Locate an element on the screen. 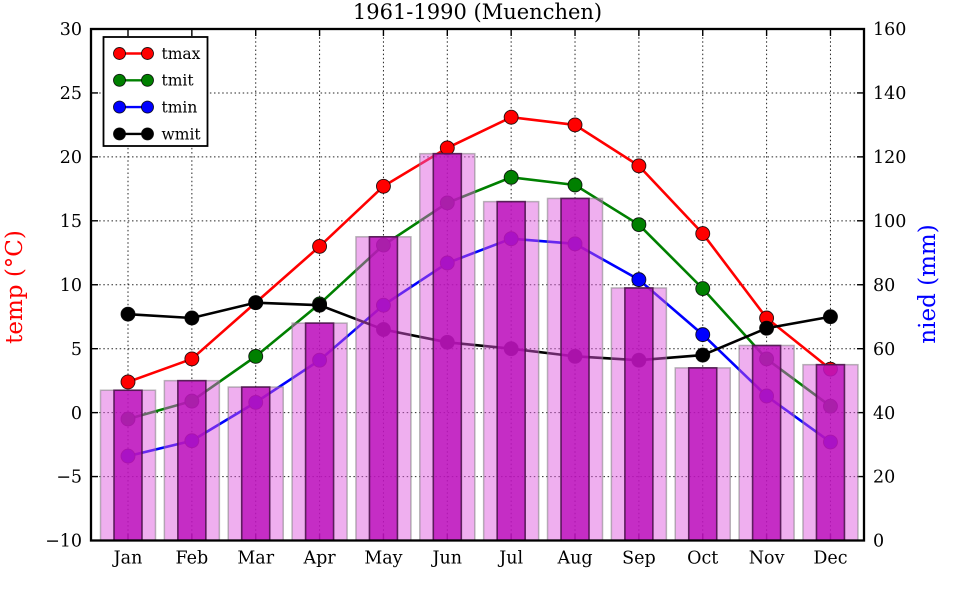 This screenshot has width=960, height=600. legend-label-tmax: tmax is located at coordinates (181, 54).